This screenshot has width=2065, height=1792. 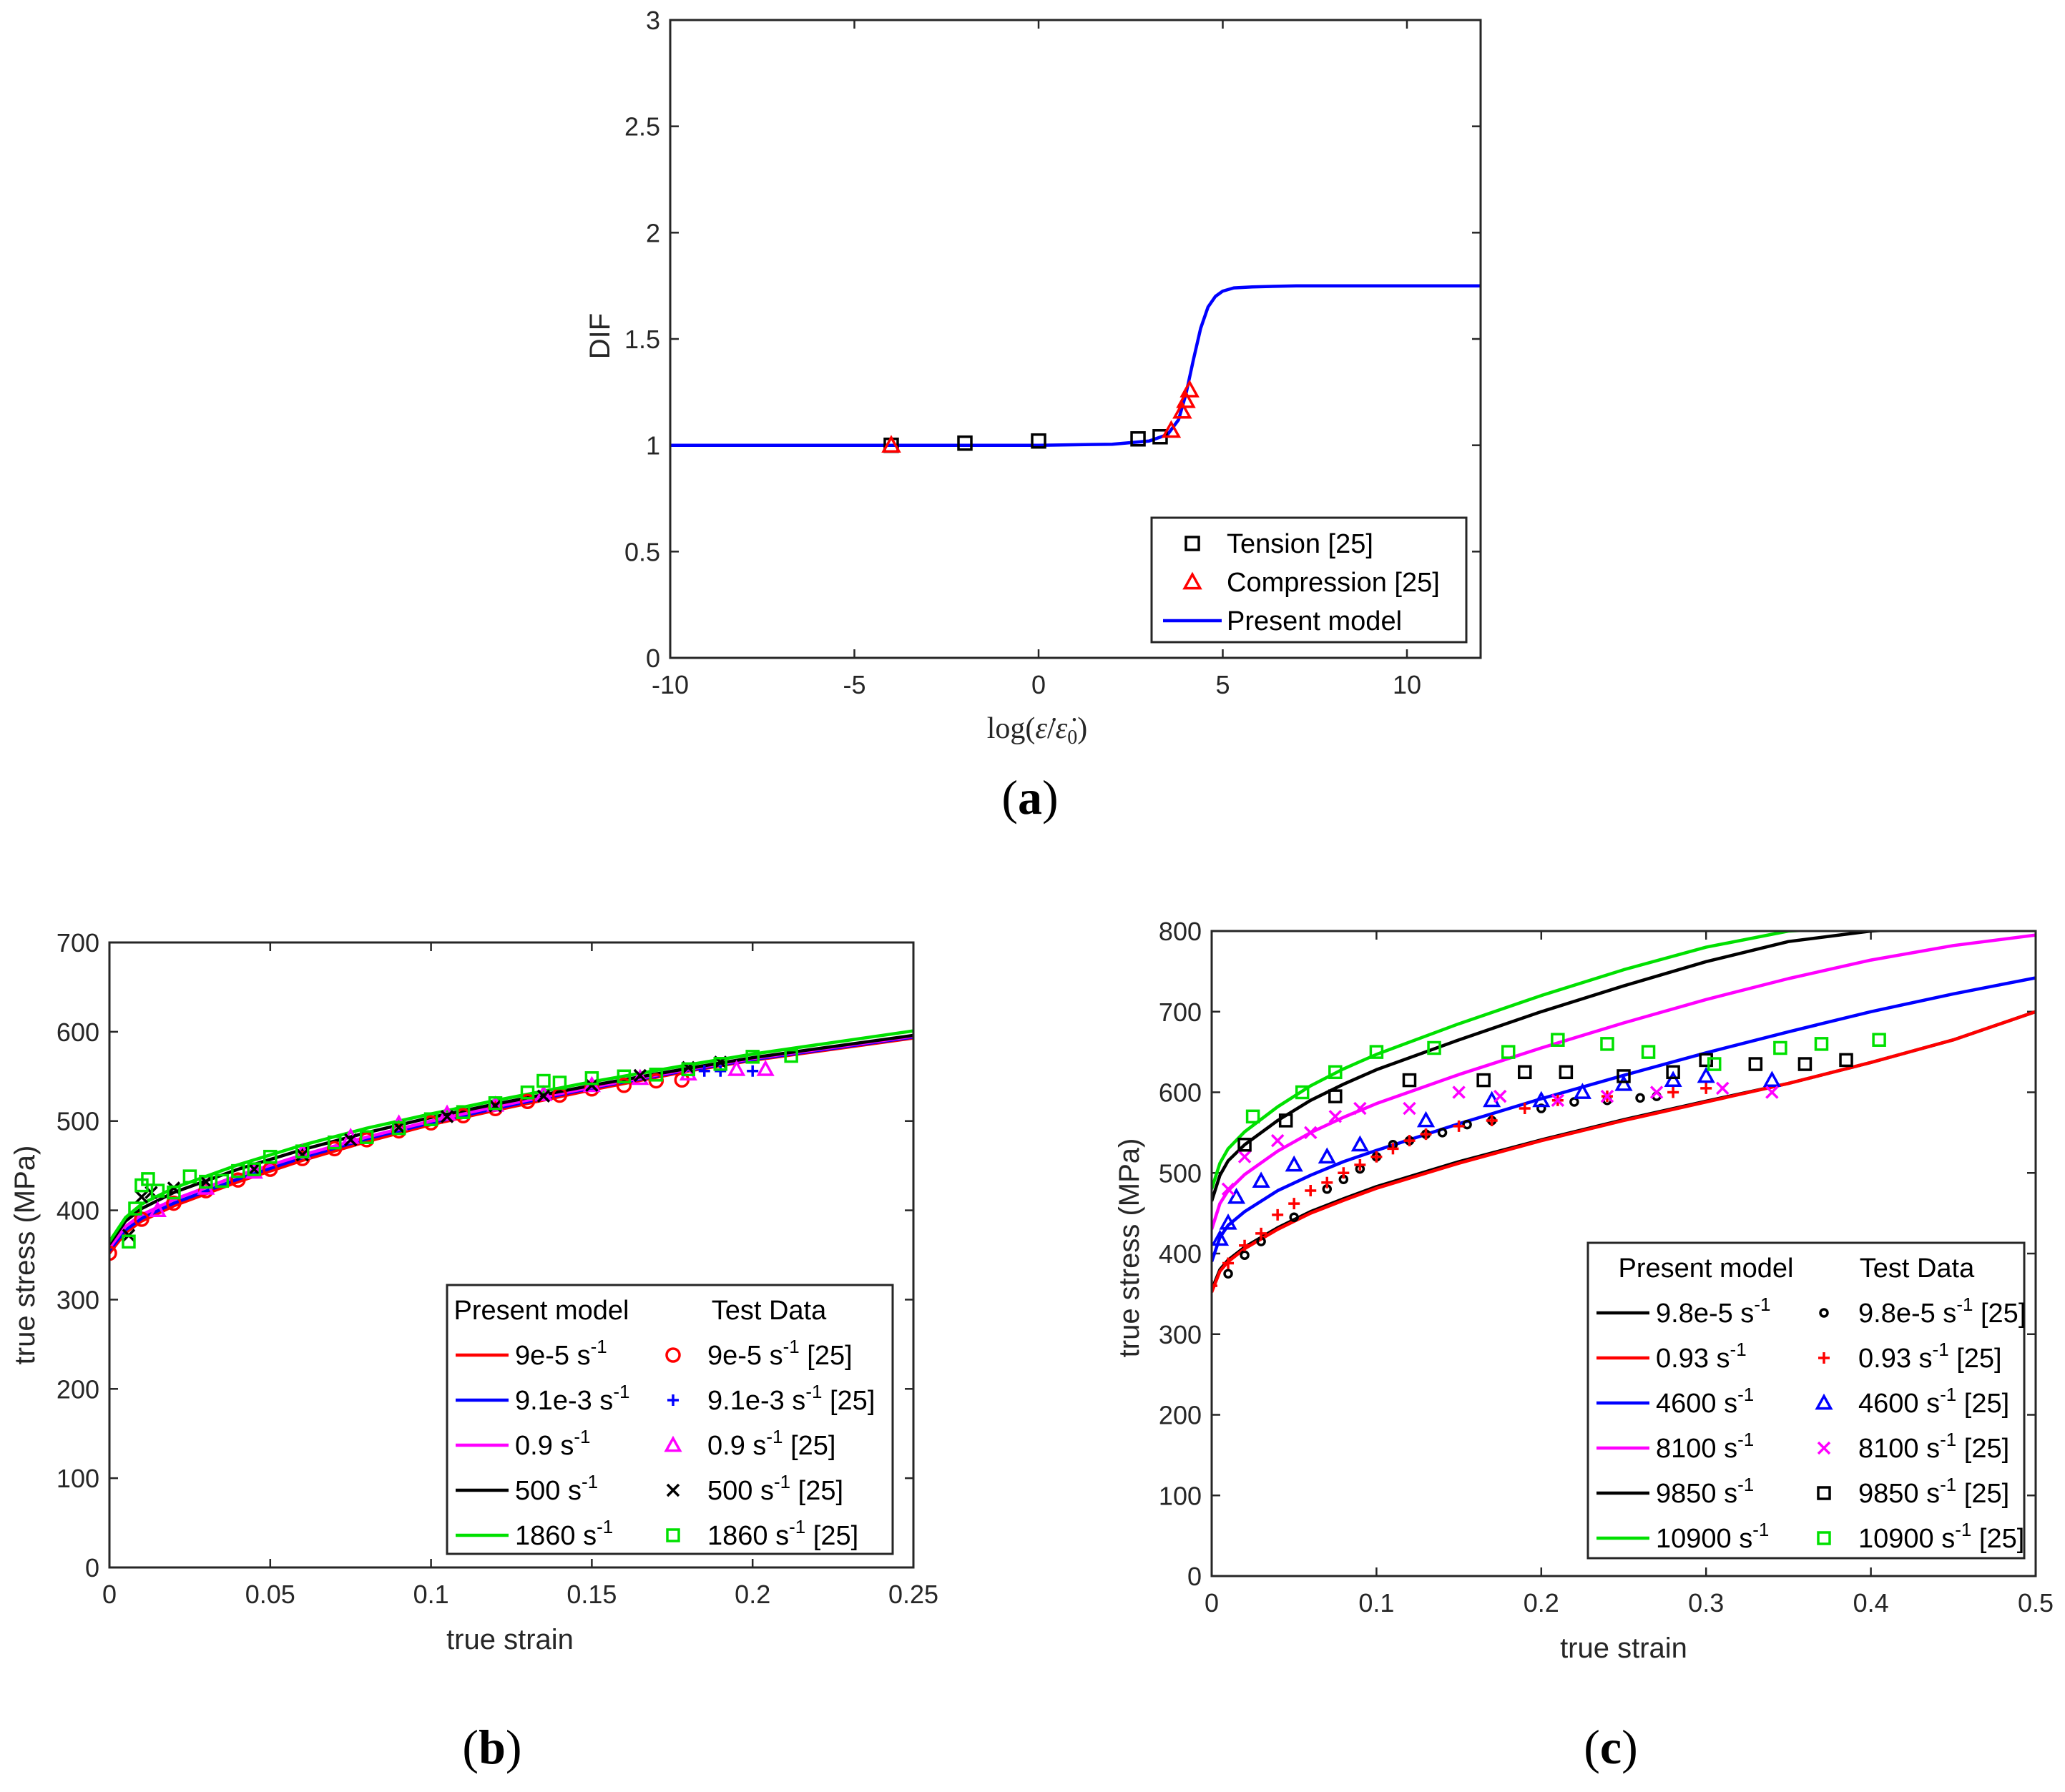 What do you see at coordinates (591, 1594) in the screenshot?
I see `x-tick-label: 0.15` at bounding box center [591, 1594].